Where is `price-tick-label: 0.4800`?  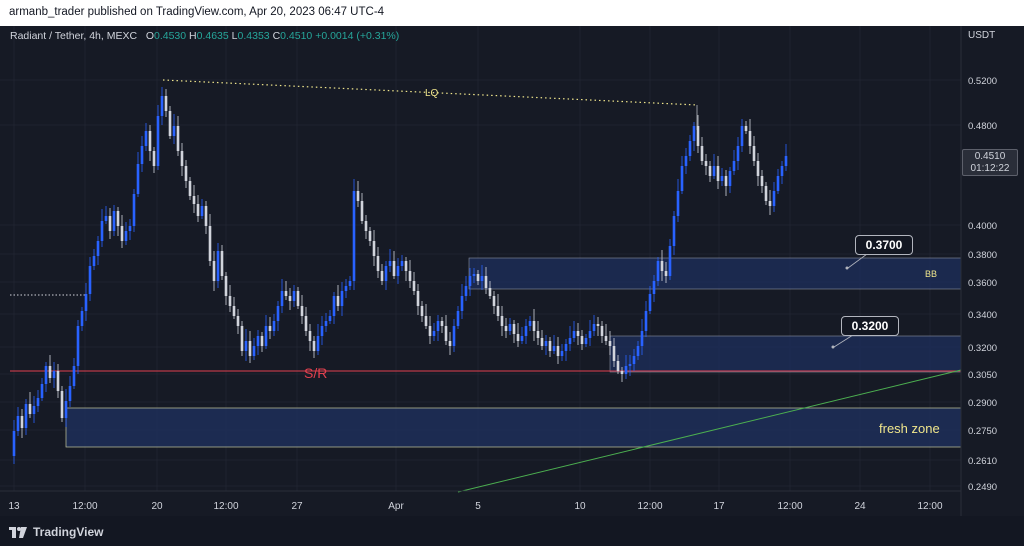 price-tick-label: 0.4800 is located at coordinates (982, 126).